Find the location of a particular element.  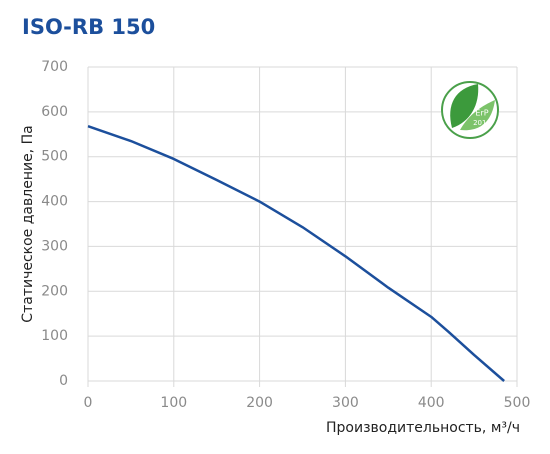

x-tick-label: 0 is located at coordinates (88, 403).